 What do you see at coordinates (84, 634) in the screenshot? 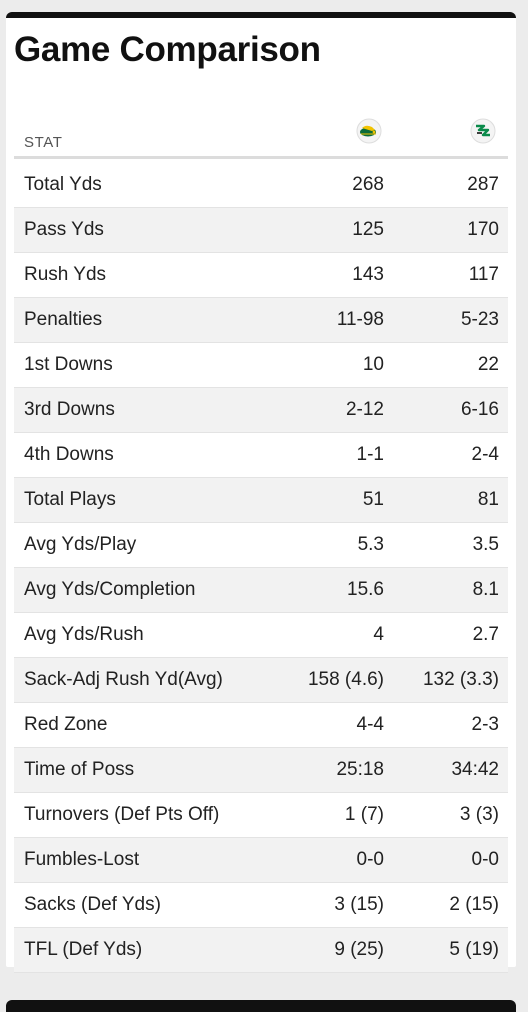
I see `stat-label: Avg Yds/Rush` at bounding box center [84, 634].